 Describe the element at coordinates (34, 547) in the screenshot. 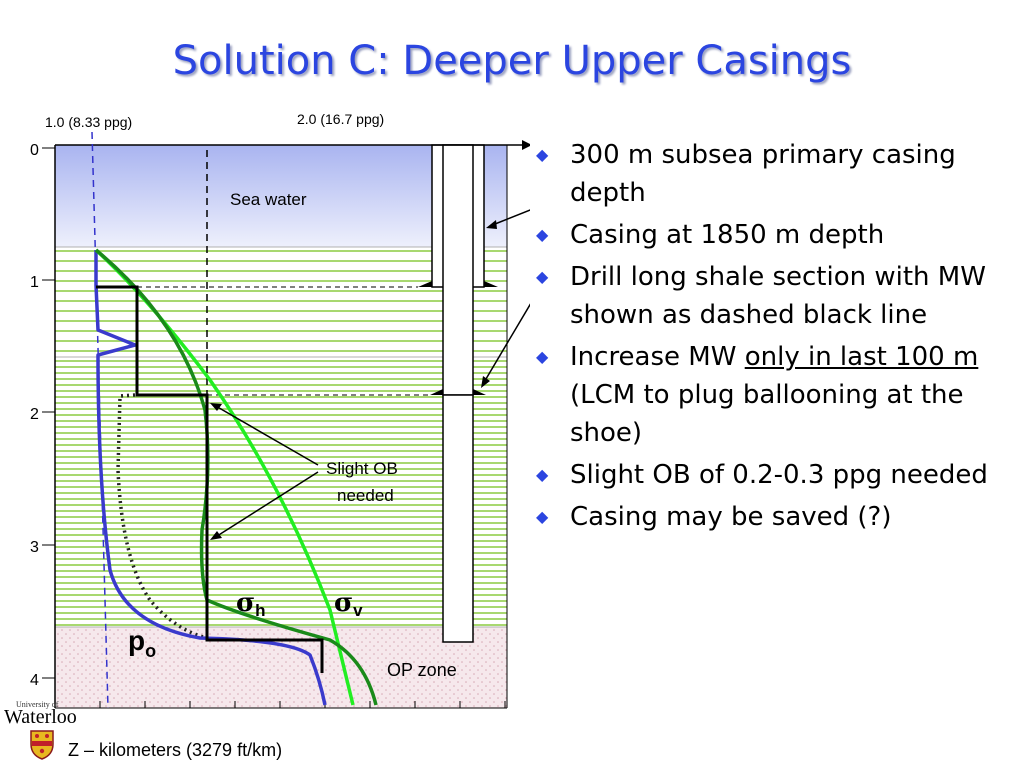

I see `depth-tick-3: 3` at that location.